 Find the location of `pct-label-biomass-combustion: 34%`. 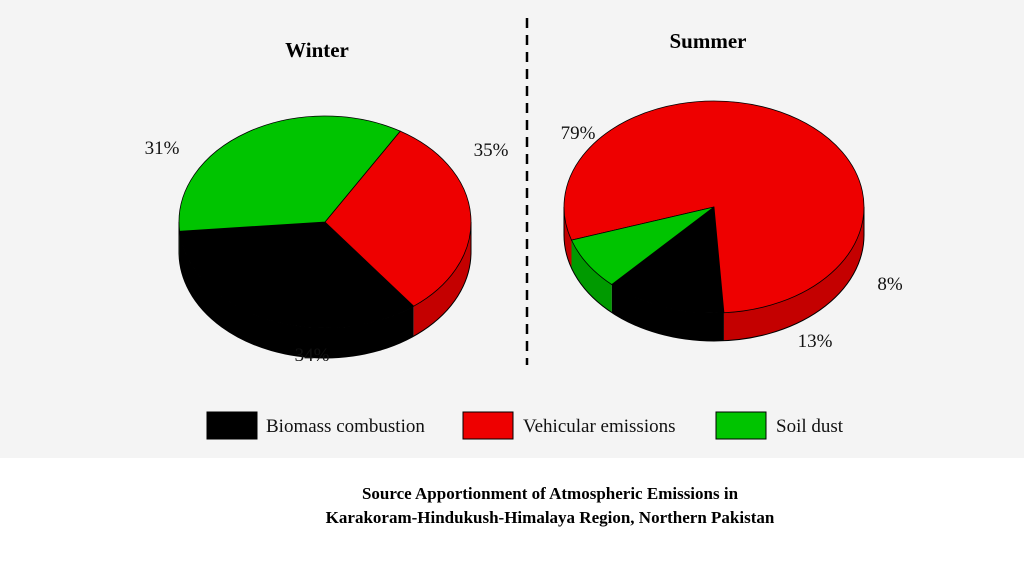

pct-label-biomass-combustion: 34% is located at coordinates (312, 355).